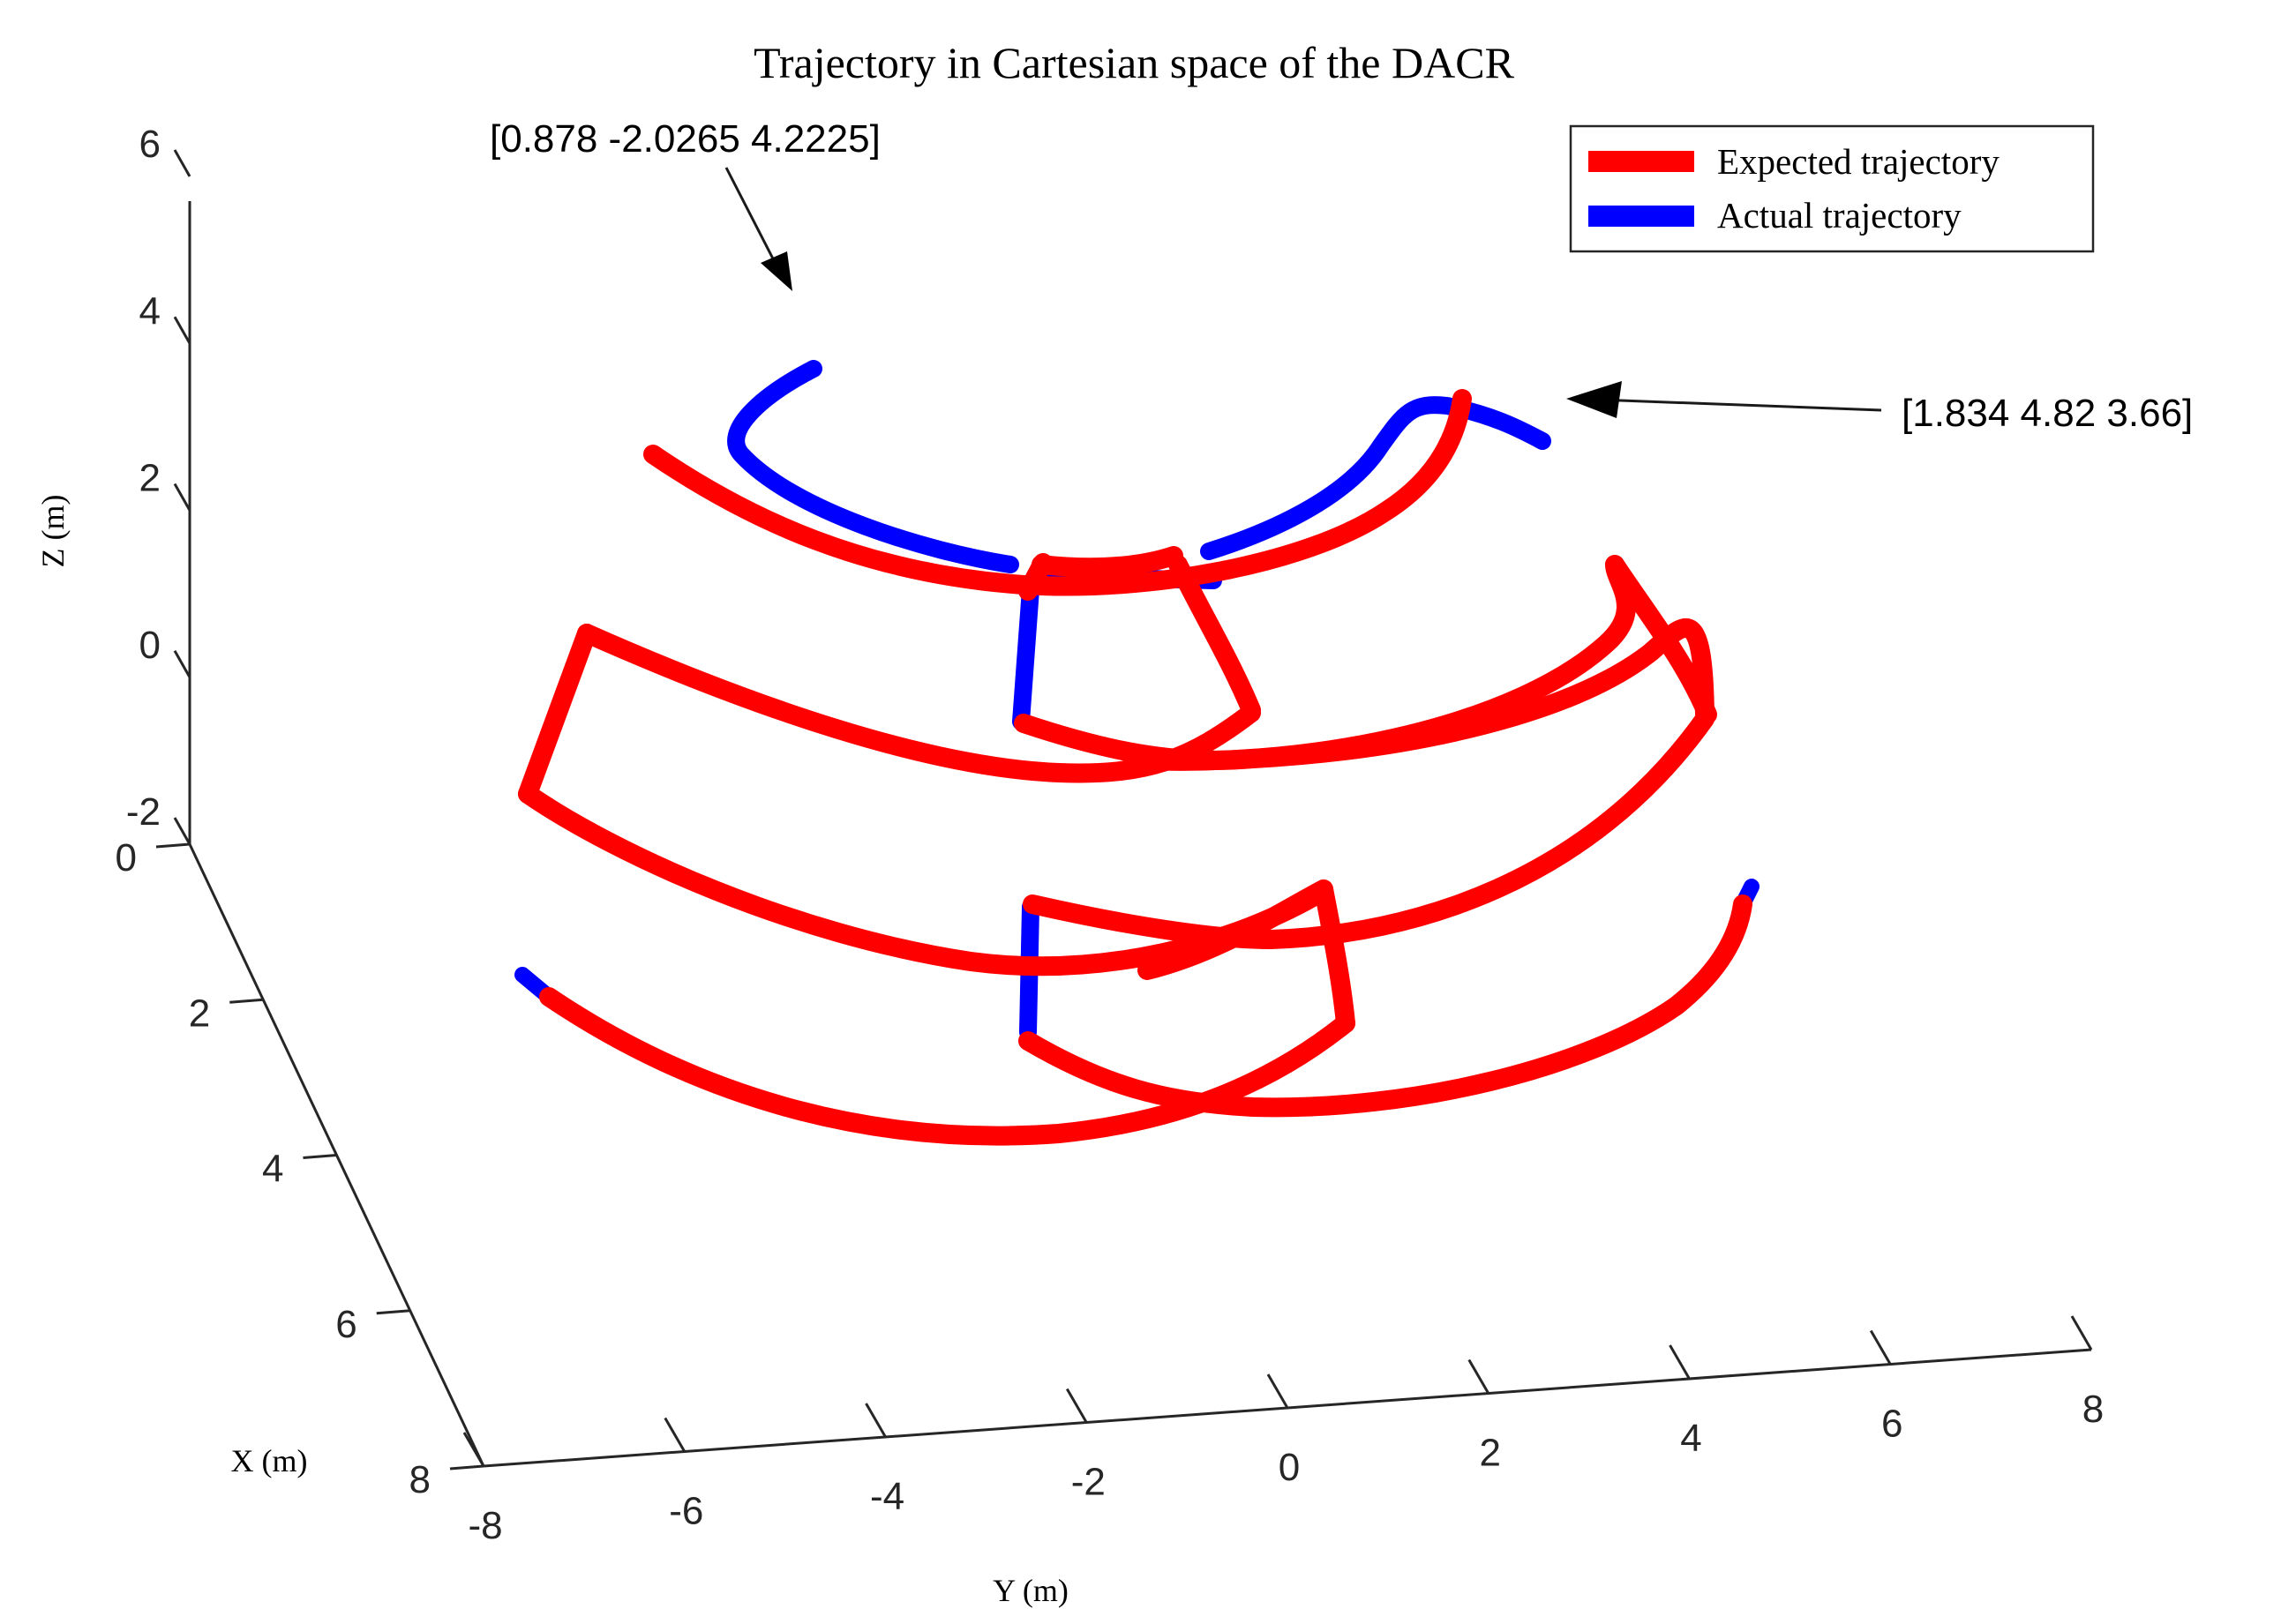 The image size is (2296, 1624). Describe the element at coordinates (1289, 1467) in the screenshot. I see `y-tick-label-4: 0` at that location.